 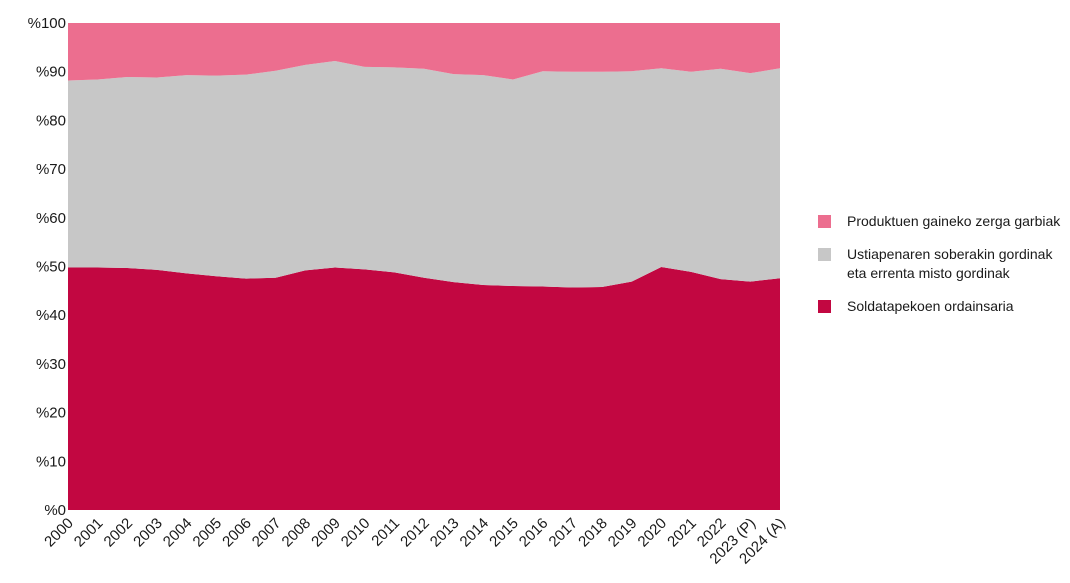 I want to click on x-tick-label: 2012, so click(x=415, y=533).